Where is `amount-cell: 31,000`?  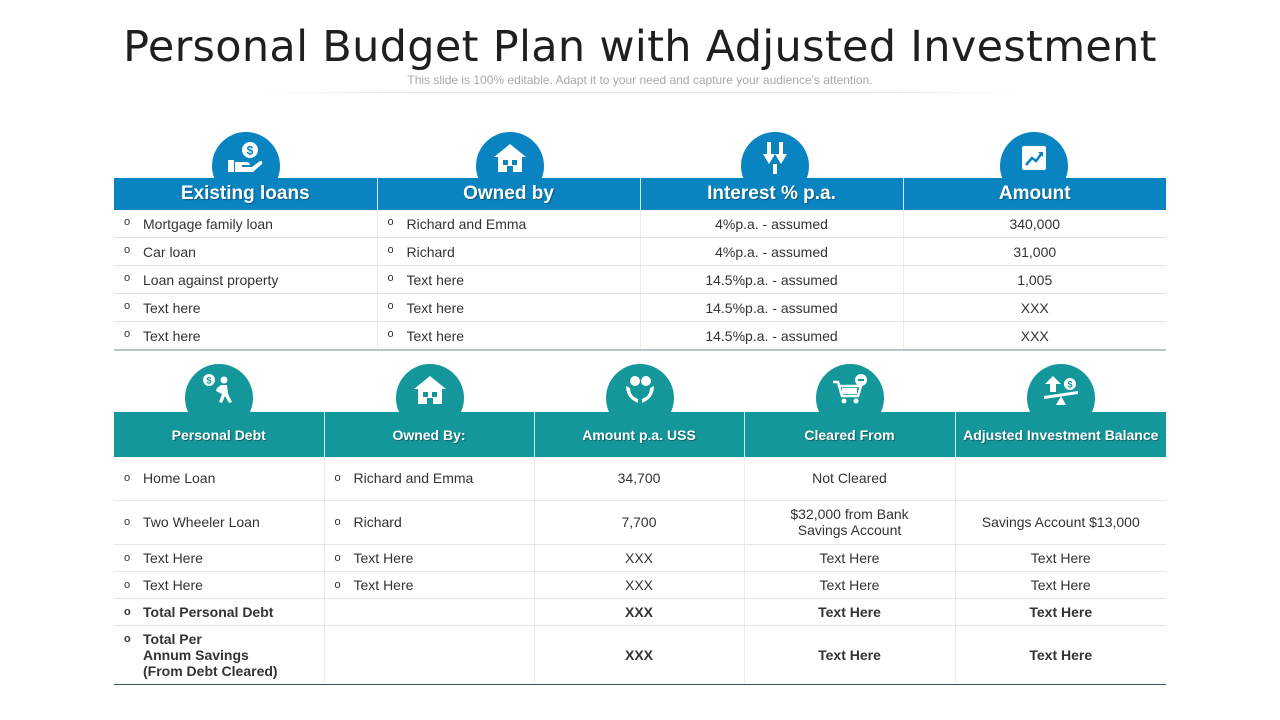 amount-cell: 31,000 is located at coordinates (1034, 251).